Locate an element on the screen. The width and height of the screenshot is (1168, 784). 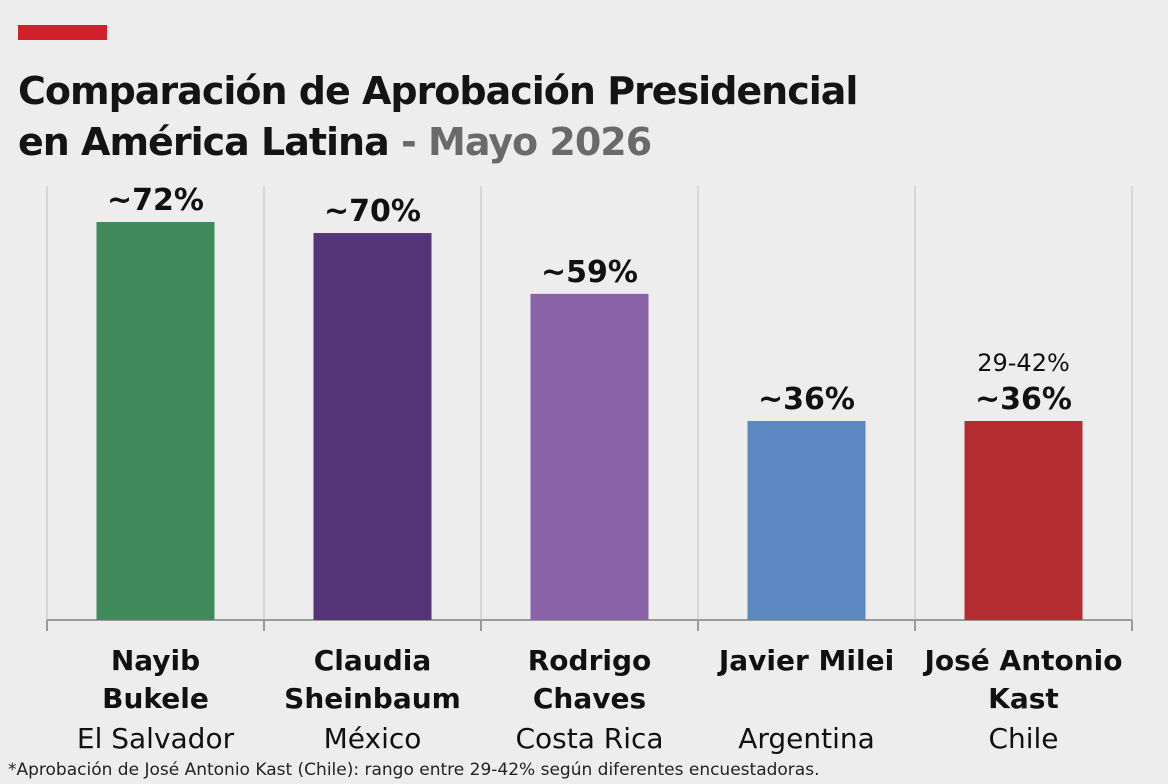
category-name: Nayib is located at coordinates (155, 660).